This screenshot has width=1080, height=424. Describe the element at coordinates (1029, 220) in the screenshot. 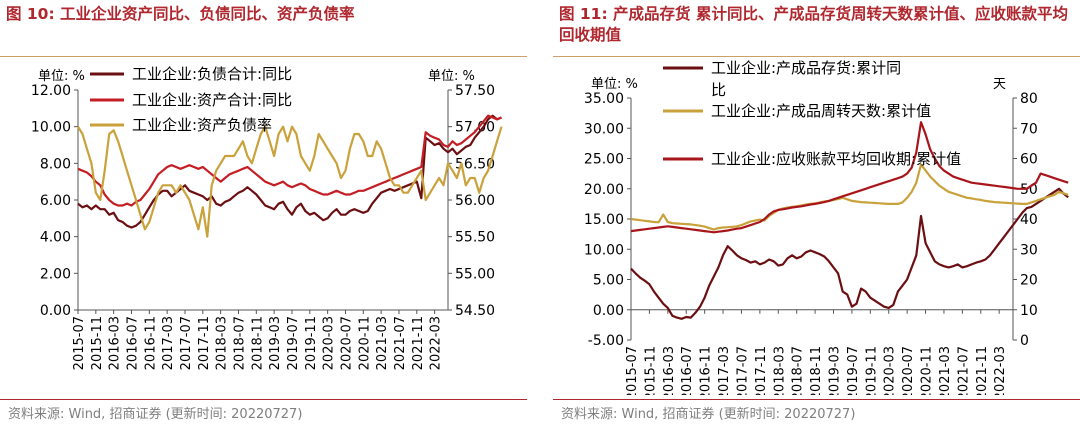

I see `right-y-tick-label: 40` at that location.